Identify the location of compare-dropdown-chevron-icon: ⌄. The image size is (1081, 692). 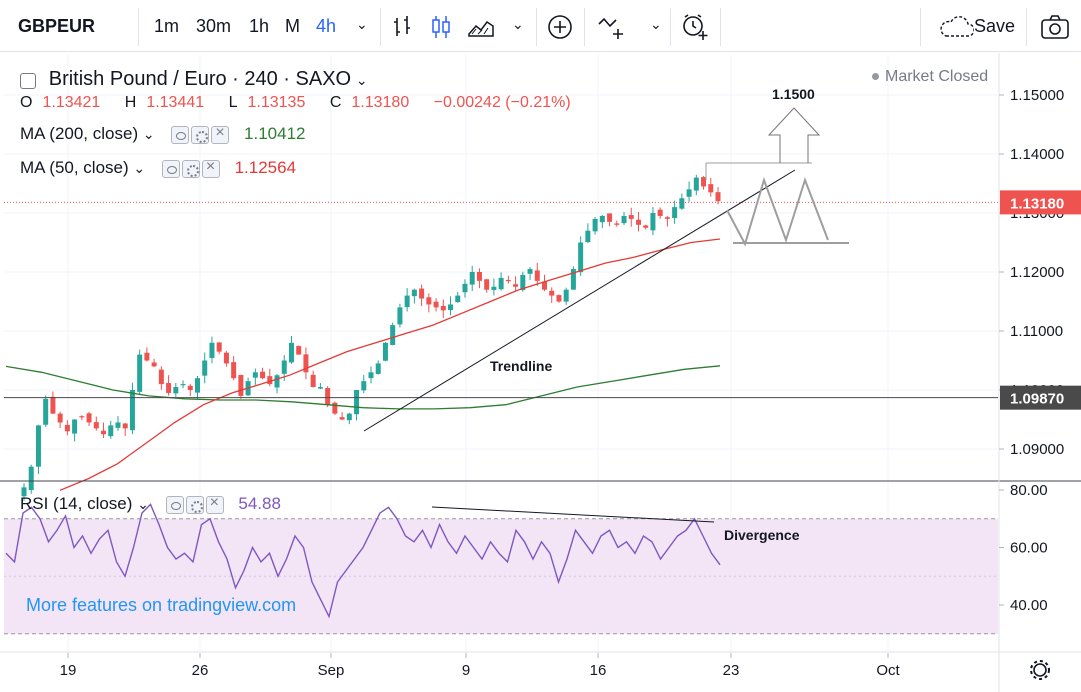
(656, 24).